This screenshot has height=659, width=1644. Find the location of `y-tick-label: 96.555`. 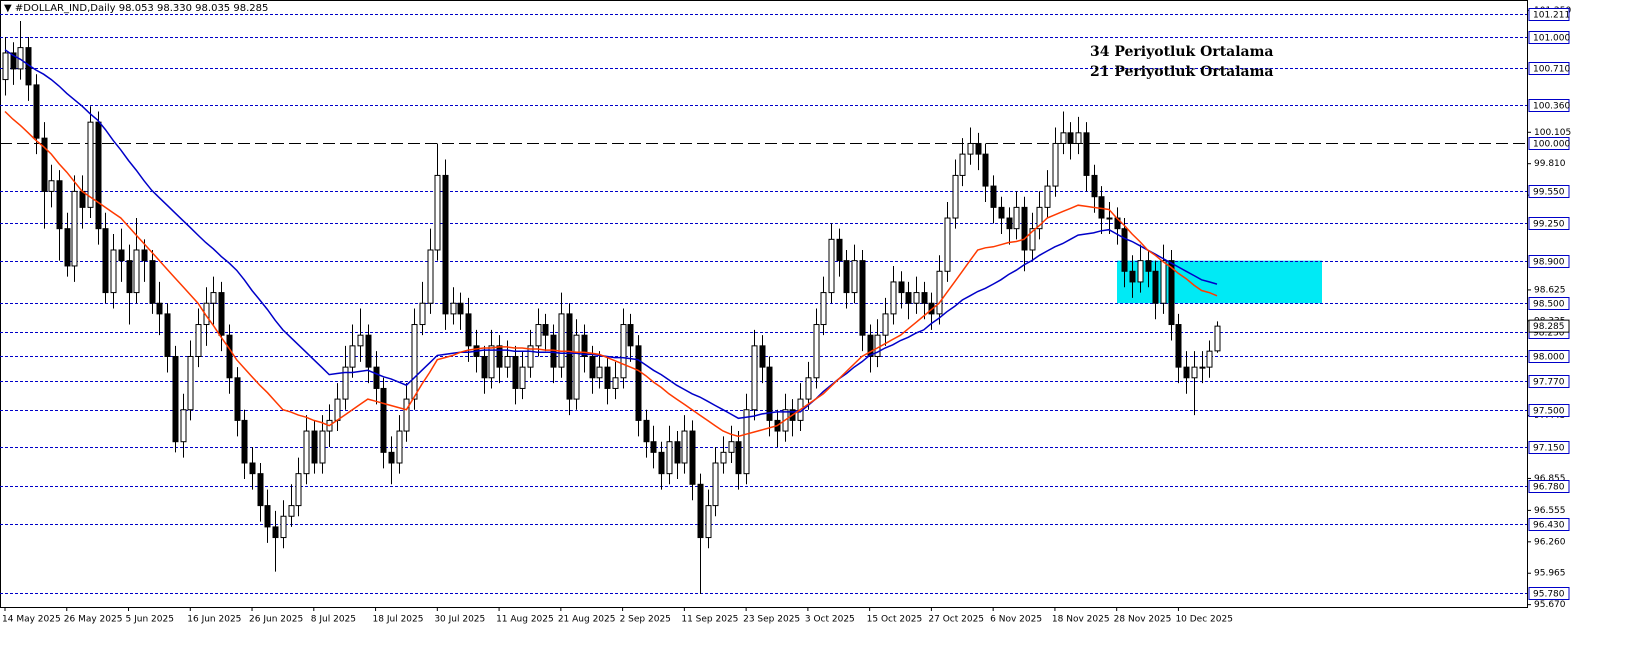

y-tick-label: 96.555 is located at coordinates (1550, 511).